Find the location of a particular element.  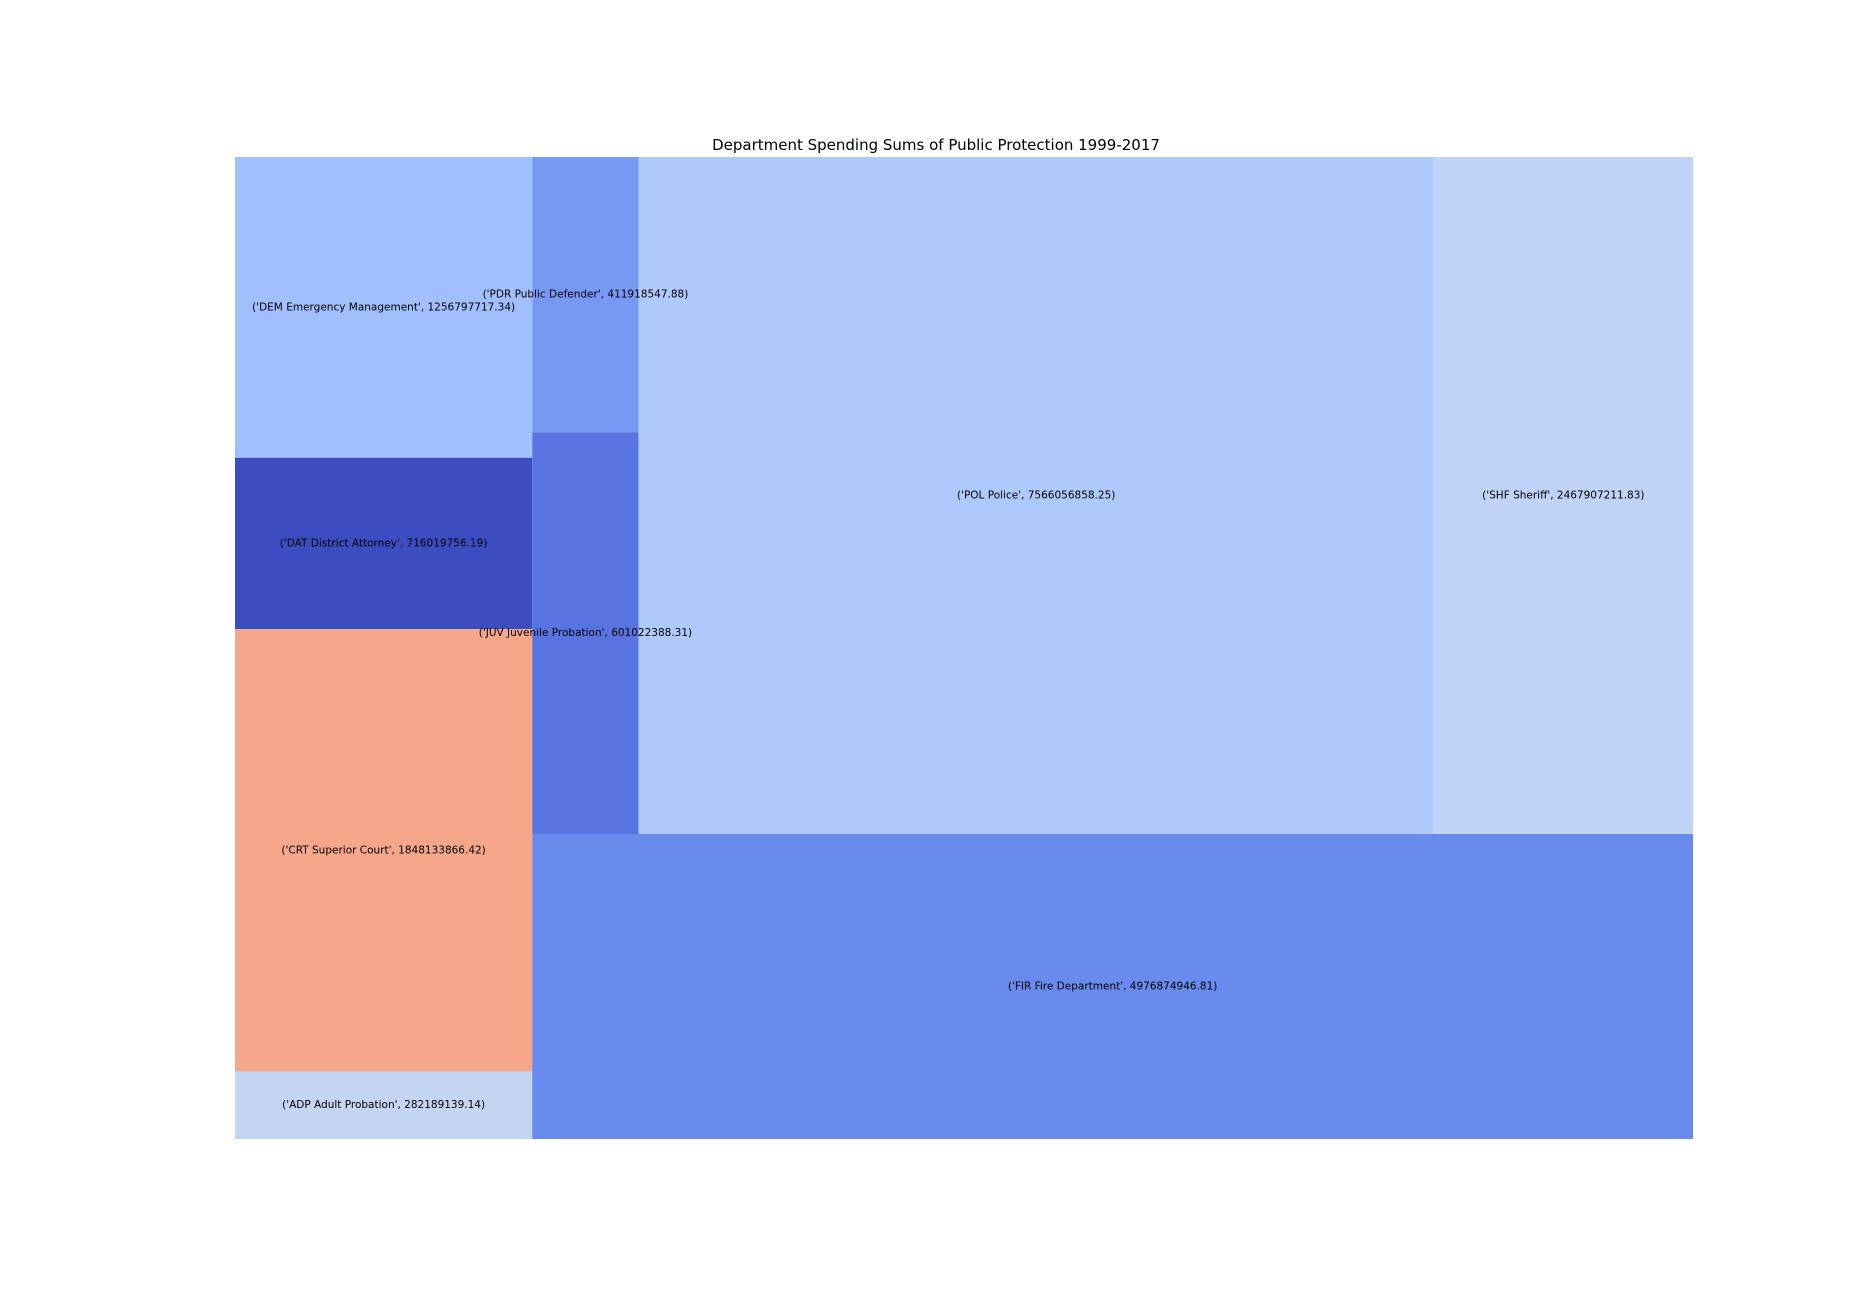

treemap-tile-dat-district-attorney is located at coordinates (384, 543).